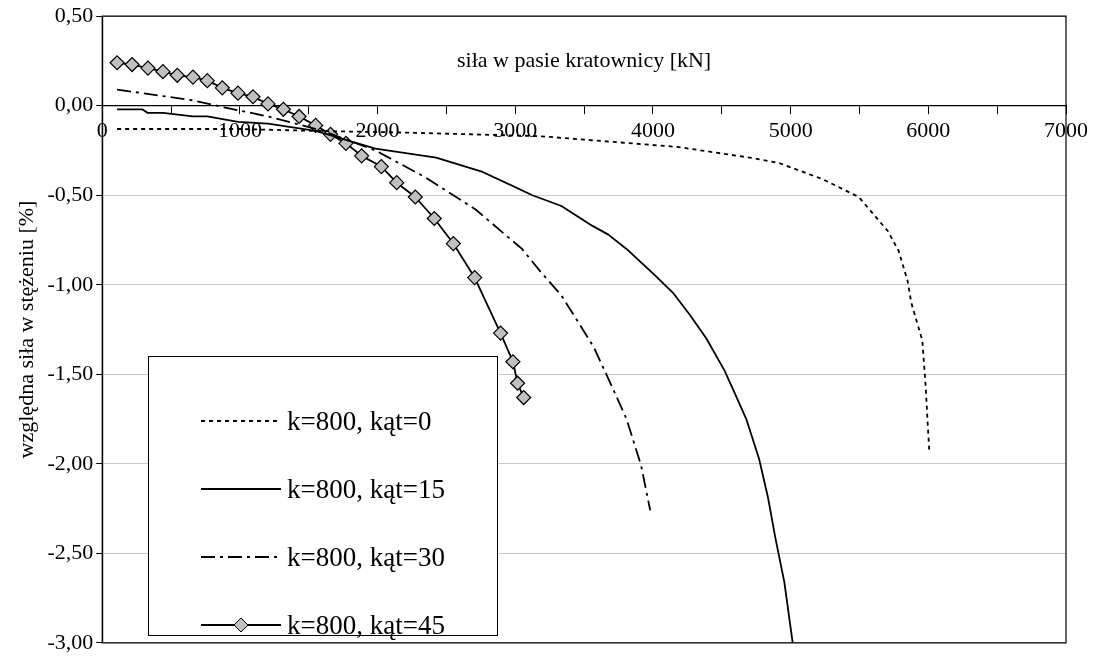 This screenshot has height=659, width=1094. Describe the element at coordinates (70, 641) in the screenshot. I see `y-tick-label: -3,00` at that location.